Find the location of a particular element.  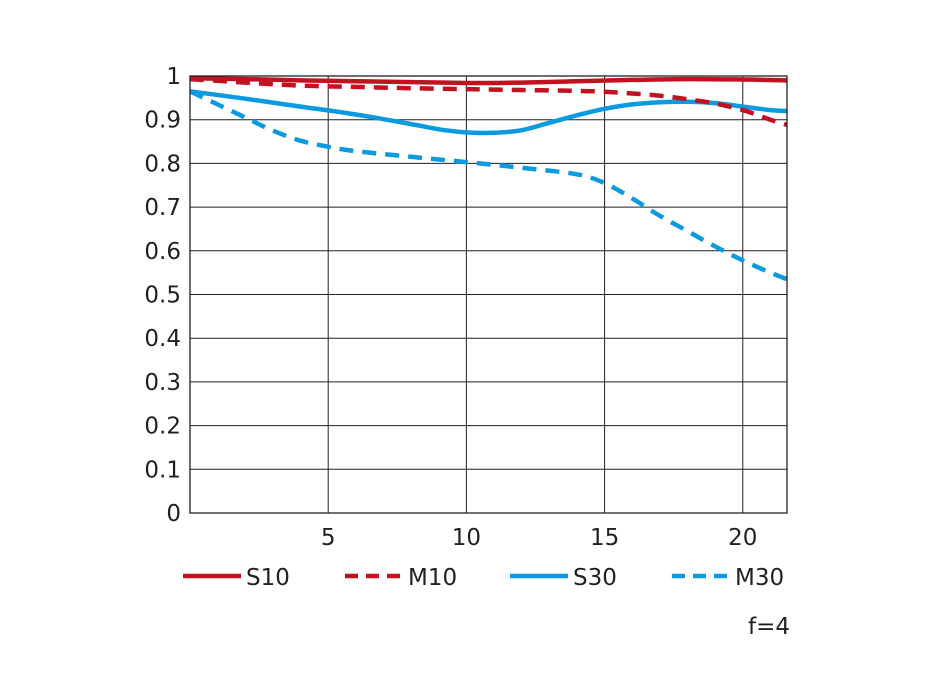

y-tick-label: 1 is located at coordinates (173, 77).